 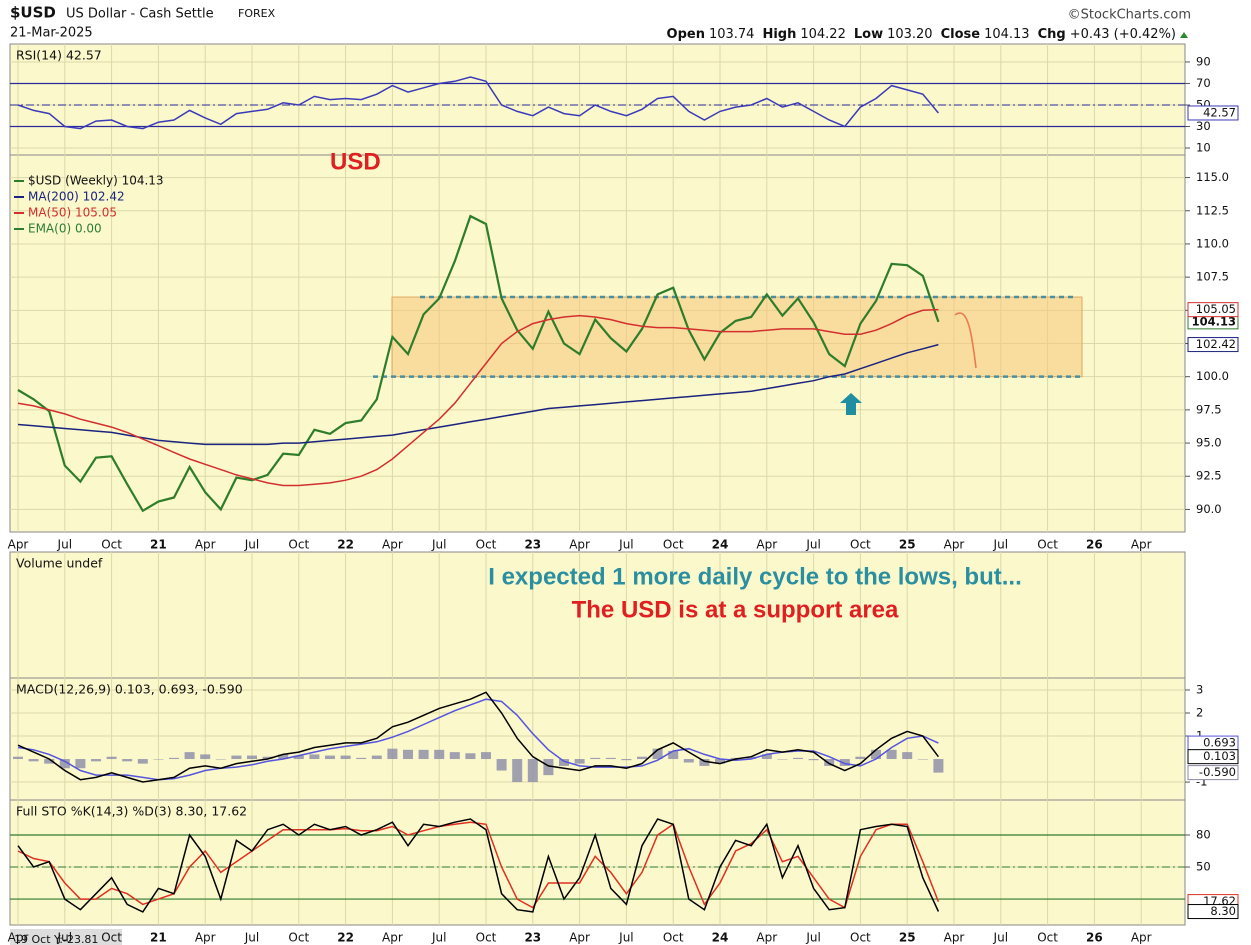 I want to click on y-tick-label: 110.0, so click(x=1212, y=243).